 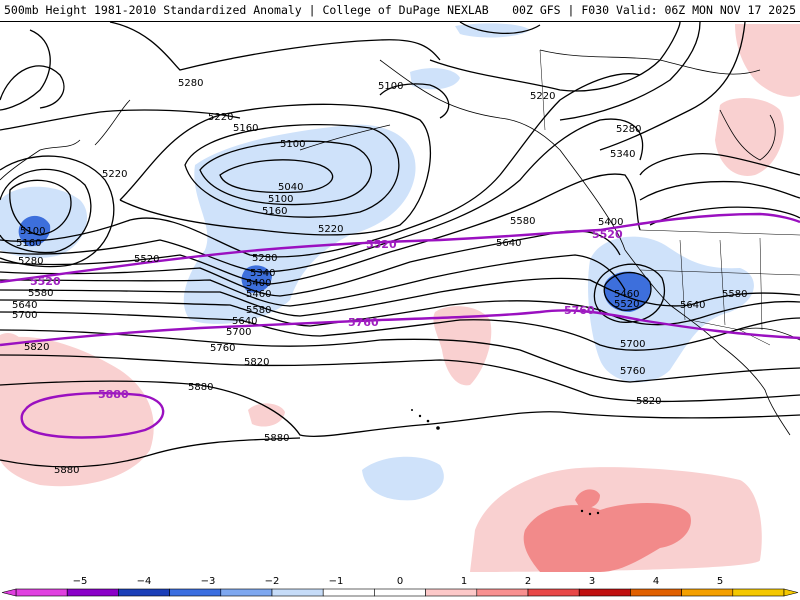 What do you see at coordinates (222, 348) in the screenshot?
I see `contour-label: 5760` at bounding box center [222, 348].